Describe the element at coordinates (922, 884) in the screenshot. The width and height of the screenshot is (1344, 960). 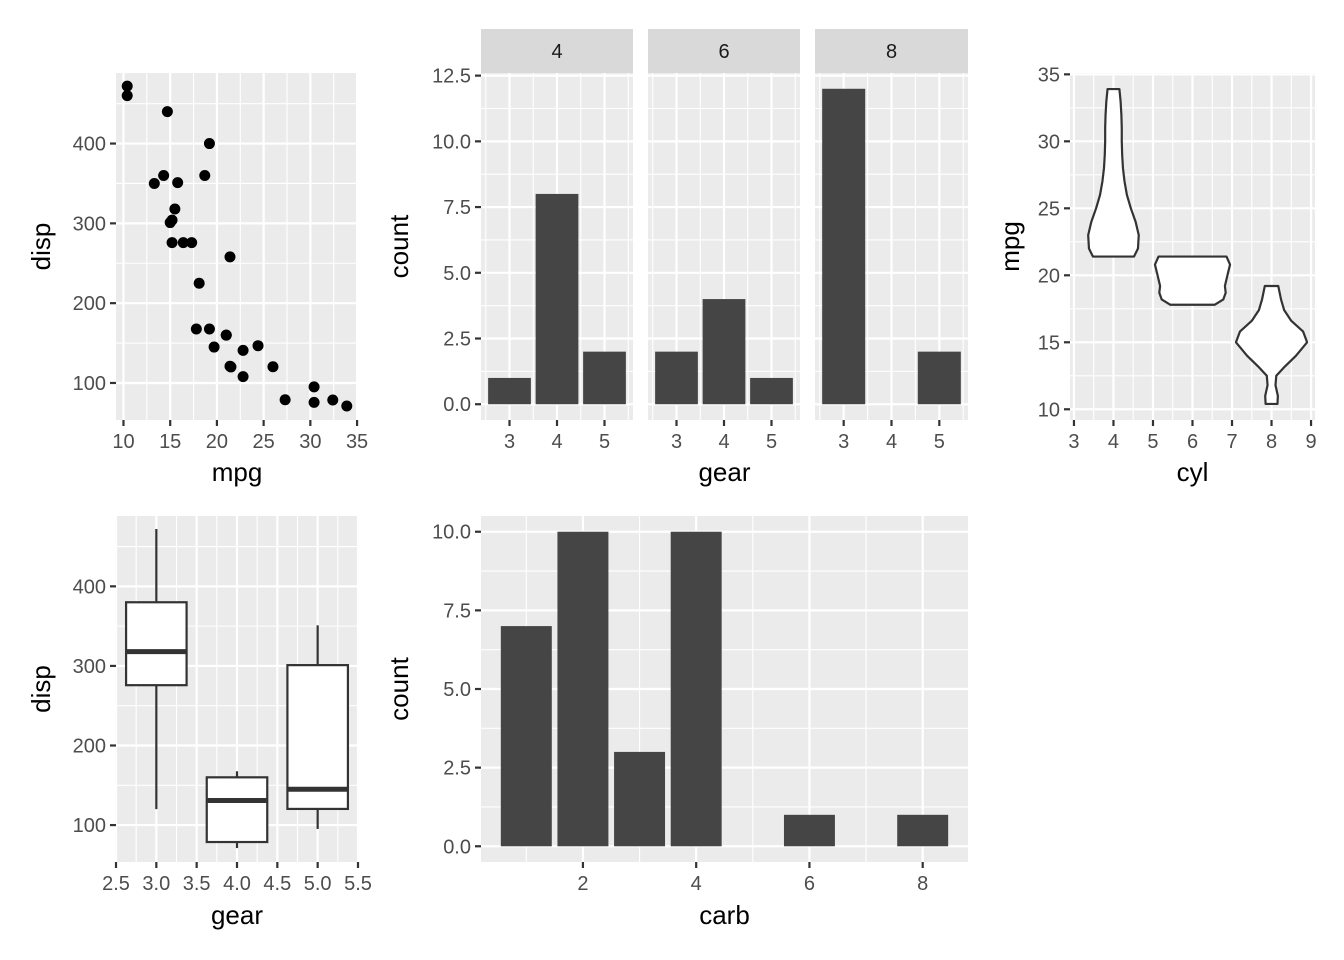
I see `x-tick-label: 8` at that location.